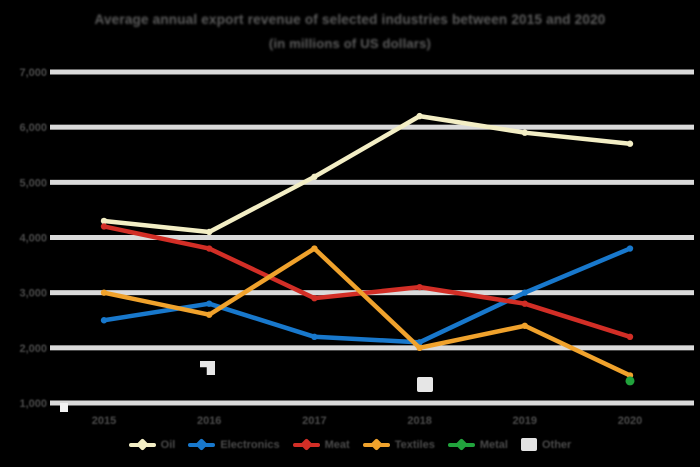  I want to click on chart-subtitle: (in millions of US dollars), so click(350, 43).